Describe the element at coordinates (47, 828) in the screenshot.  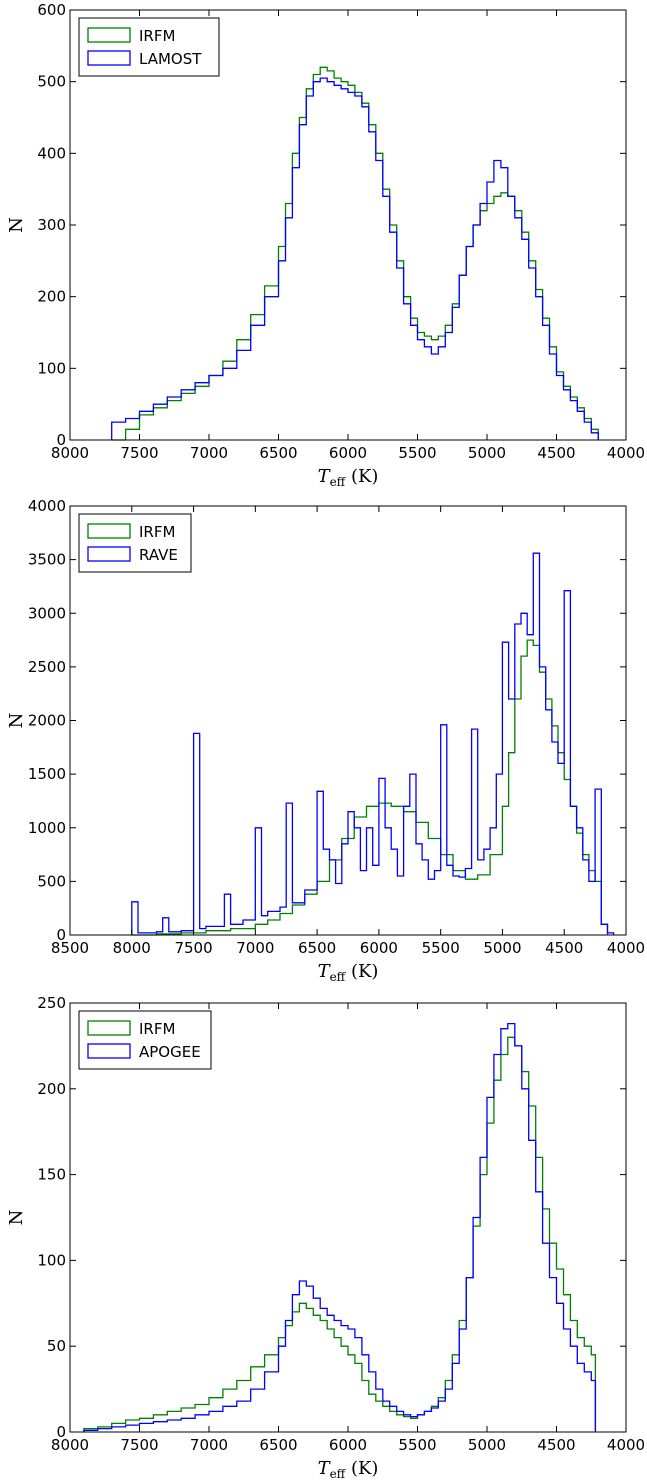
I see `y-tick-label: 1000` at that location.